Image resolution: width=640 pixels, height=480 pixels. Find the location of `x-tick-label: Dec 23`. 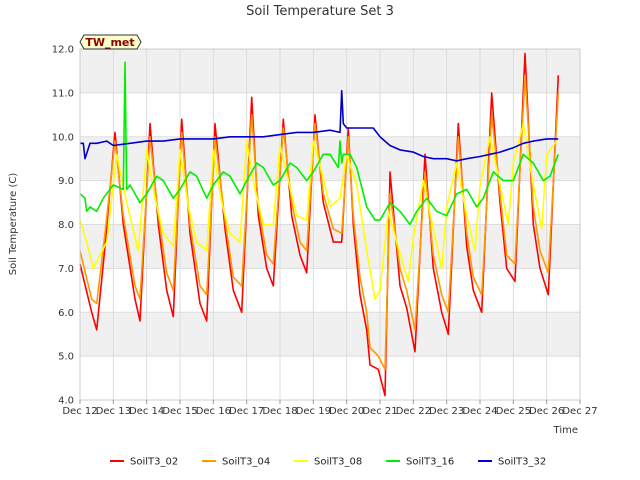

x-tick-label: Dec 23 is located at coordinates (446, 411).